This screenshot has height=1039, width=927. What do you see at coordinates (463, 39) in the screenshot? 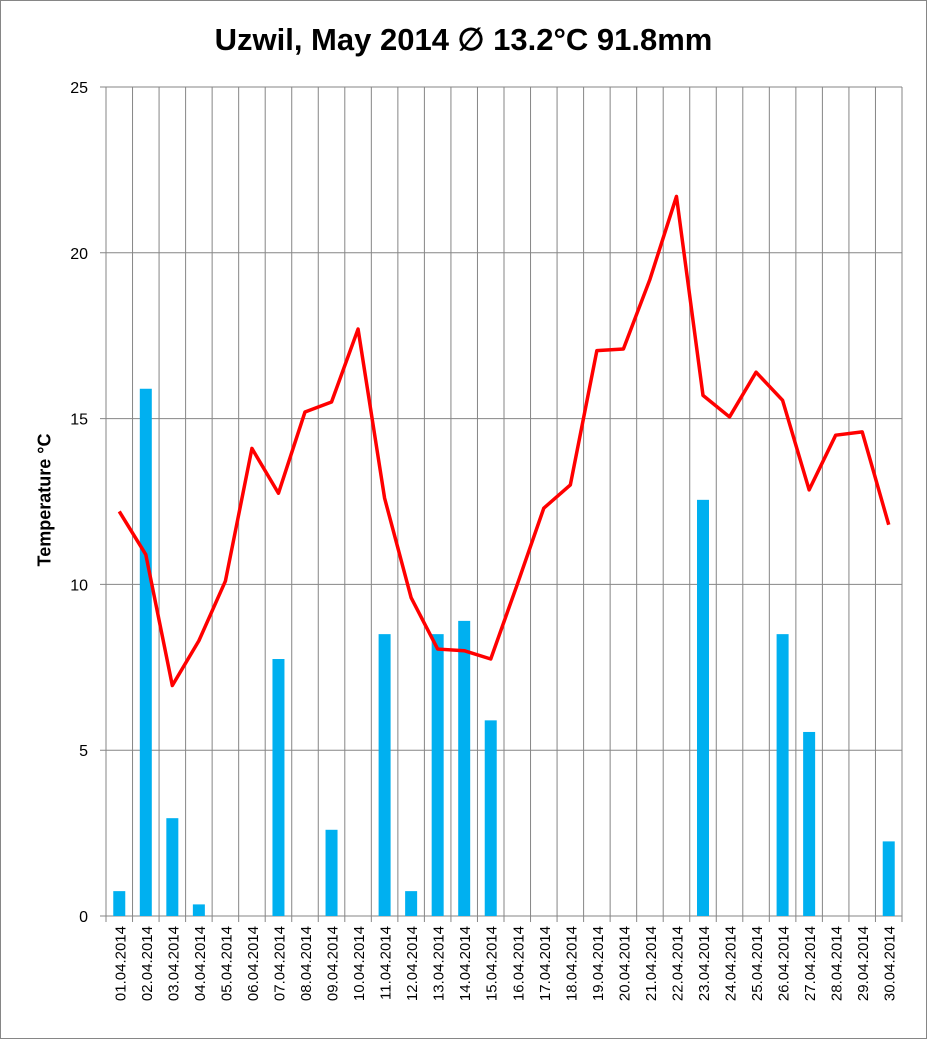
I see `chart-title: Uzwil, May 2014 ∅ 13.2°C 91.8mm` at bounding box center [463, 39].